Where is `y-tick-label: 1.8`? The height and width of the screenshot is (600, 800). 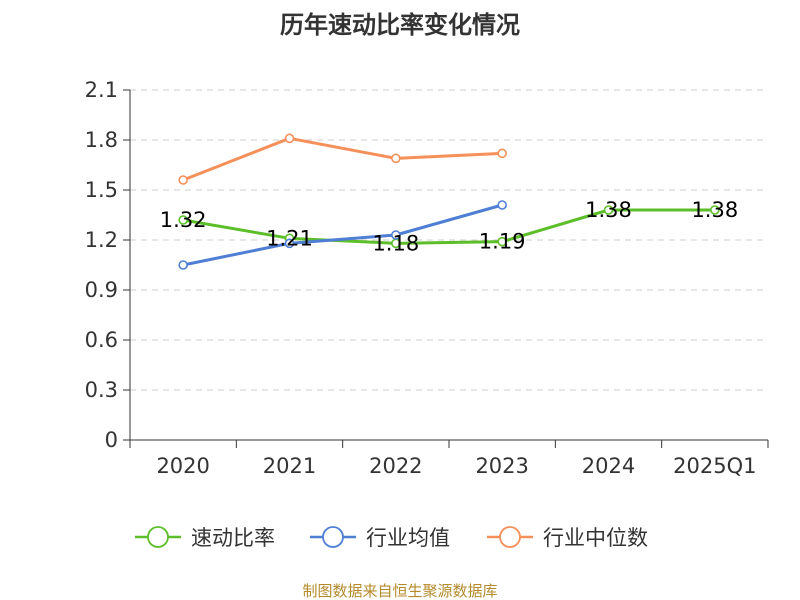
y-tick-label: 1.8 is located at coordinates (101, 140).